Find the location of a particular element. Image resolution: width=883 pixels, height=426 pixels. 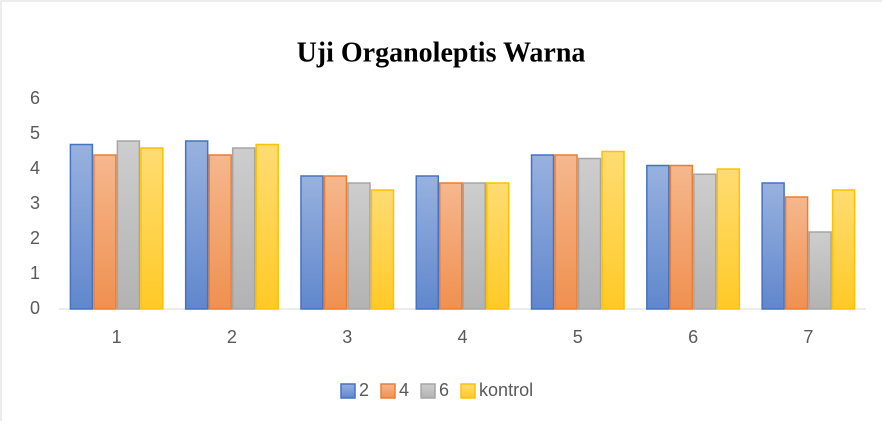

x-tick-label: 5 is located at coordinates (578, 337).